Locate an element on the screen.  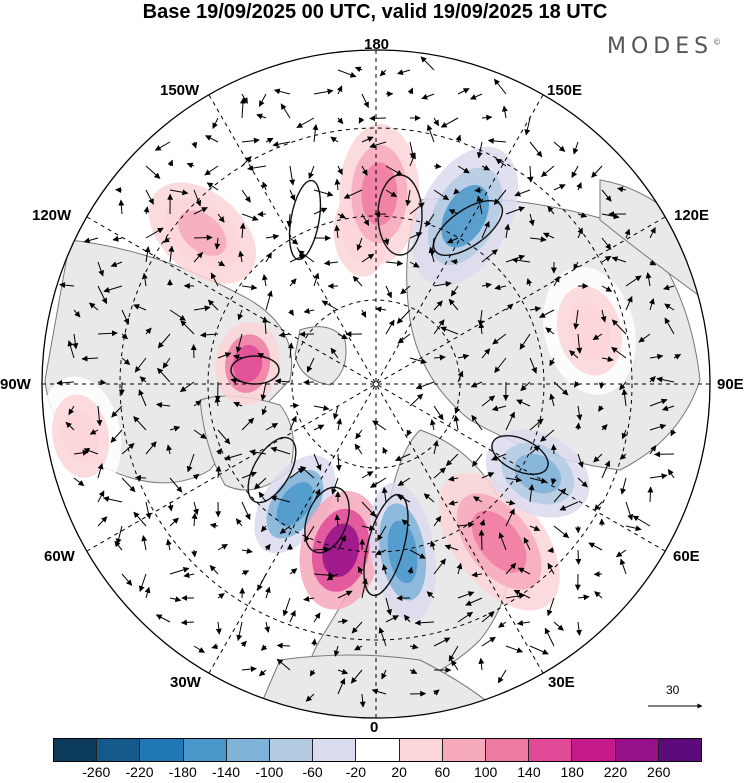
positive-anomaly-blob is located at coordinates (499, 541).